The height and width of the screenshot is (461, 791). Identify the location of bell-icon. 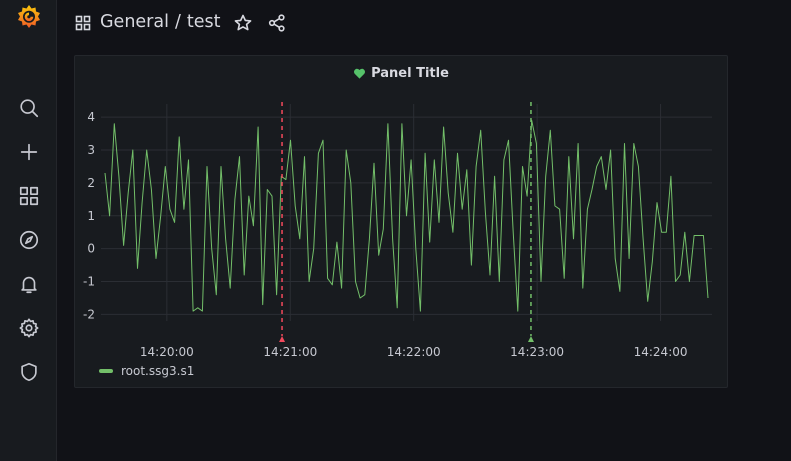
(29, 284).